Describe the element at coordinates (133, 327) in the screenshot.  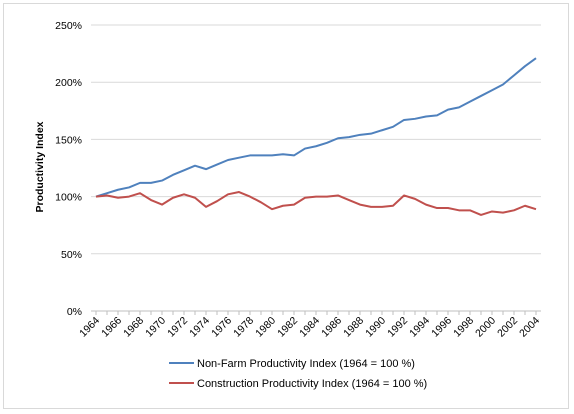
I see `x-tick-label: 1968` at that location.